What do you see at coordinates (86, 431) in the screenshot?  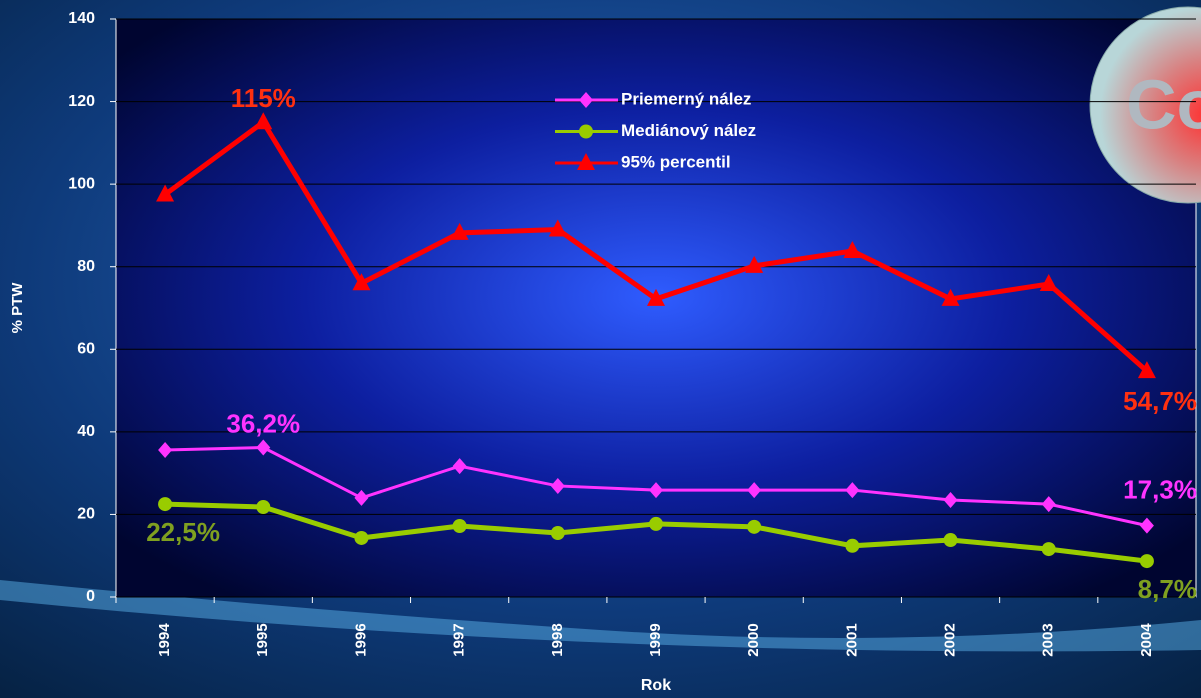 I see `y-tick-label: 40` at bounding box center [86, 431].